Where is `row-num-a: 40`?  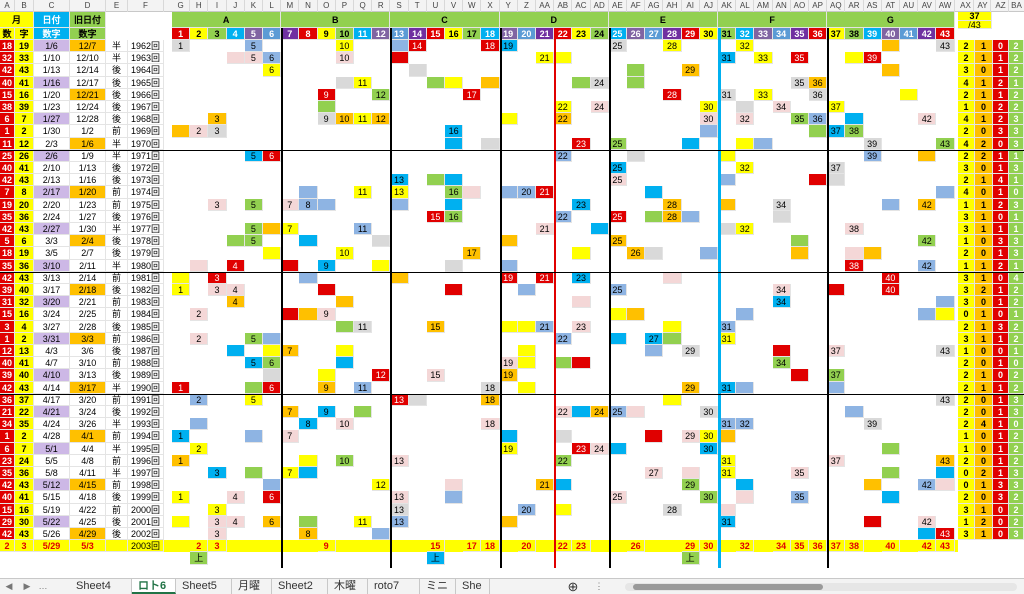 row-num-a: 40 is located at coordinates (7, 497).